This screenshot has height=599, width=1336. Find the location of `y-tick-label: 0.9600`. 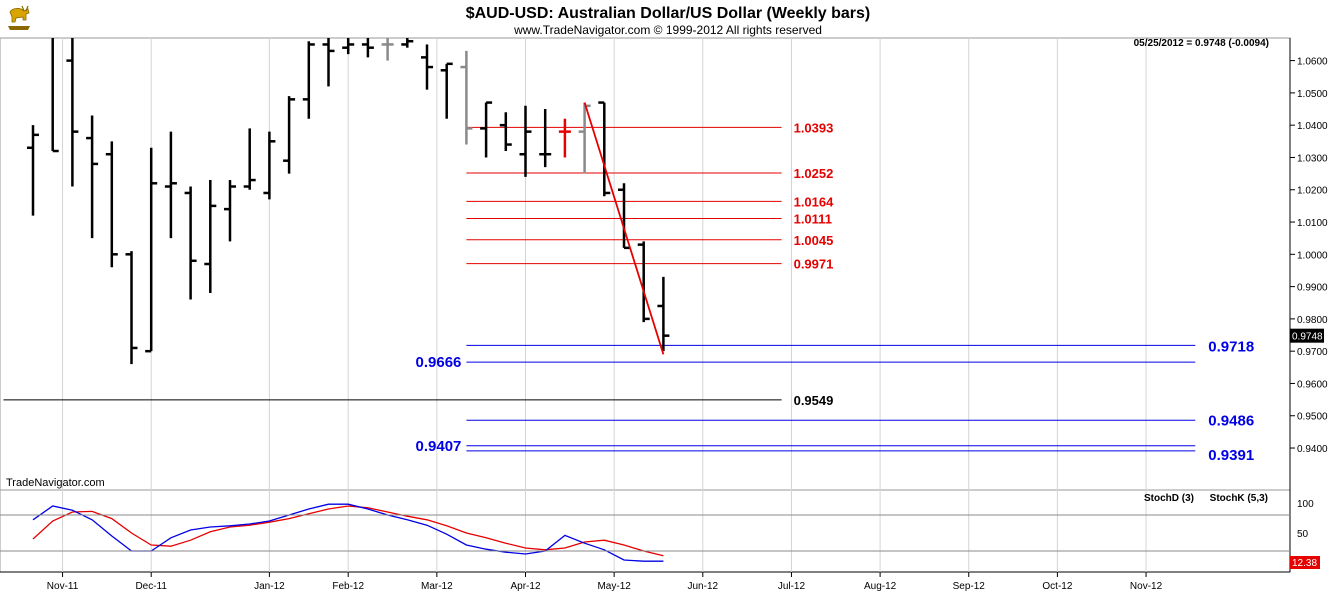

y-tick-label: 0.9600 is located at coordinates (1312, 384).